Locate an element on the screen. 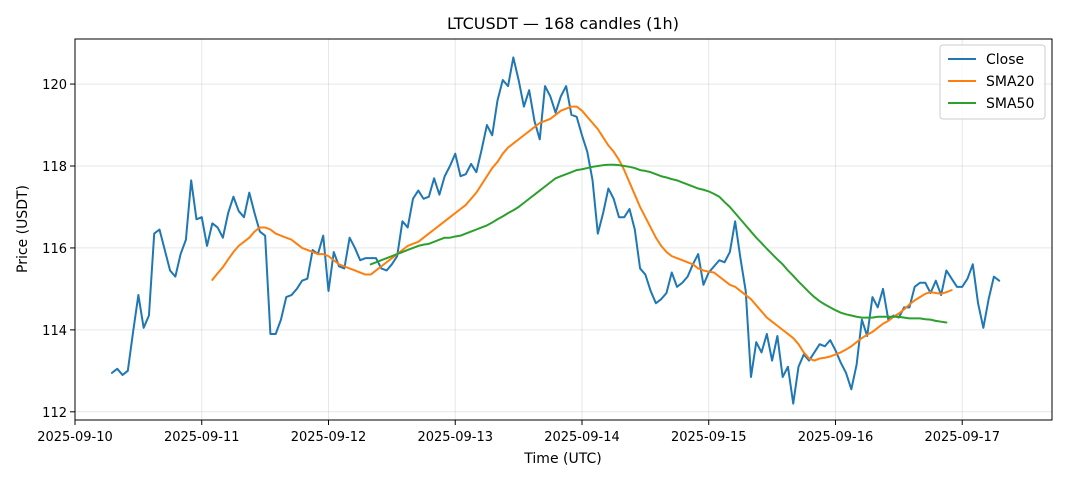 This screenshot has height=481, width=1068. x-tick-label: 2025-09-17 is located at coordinates (962, 437).